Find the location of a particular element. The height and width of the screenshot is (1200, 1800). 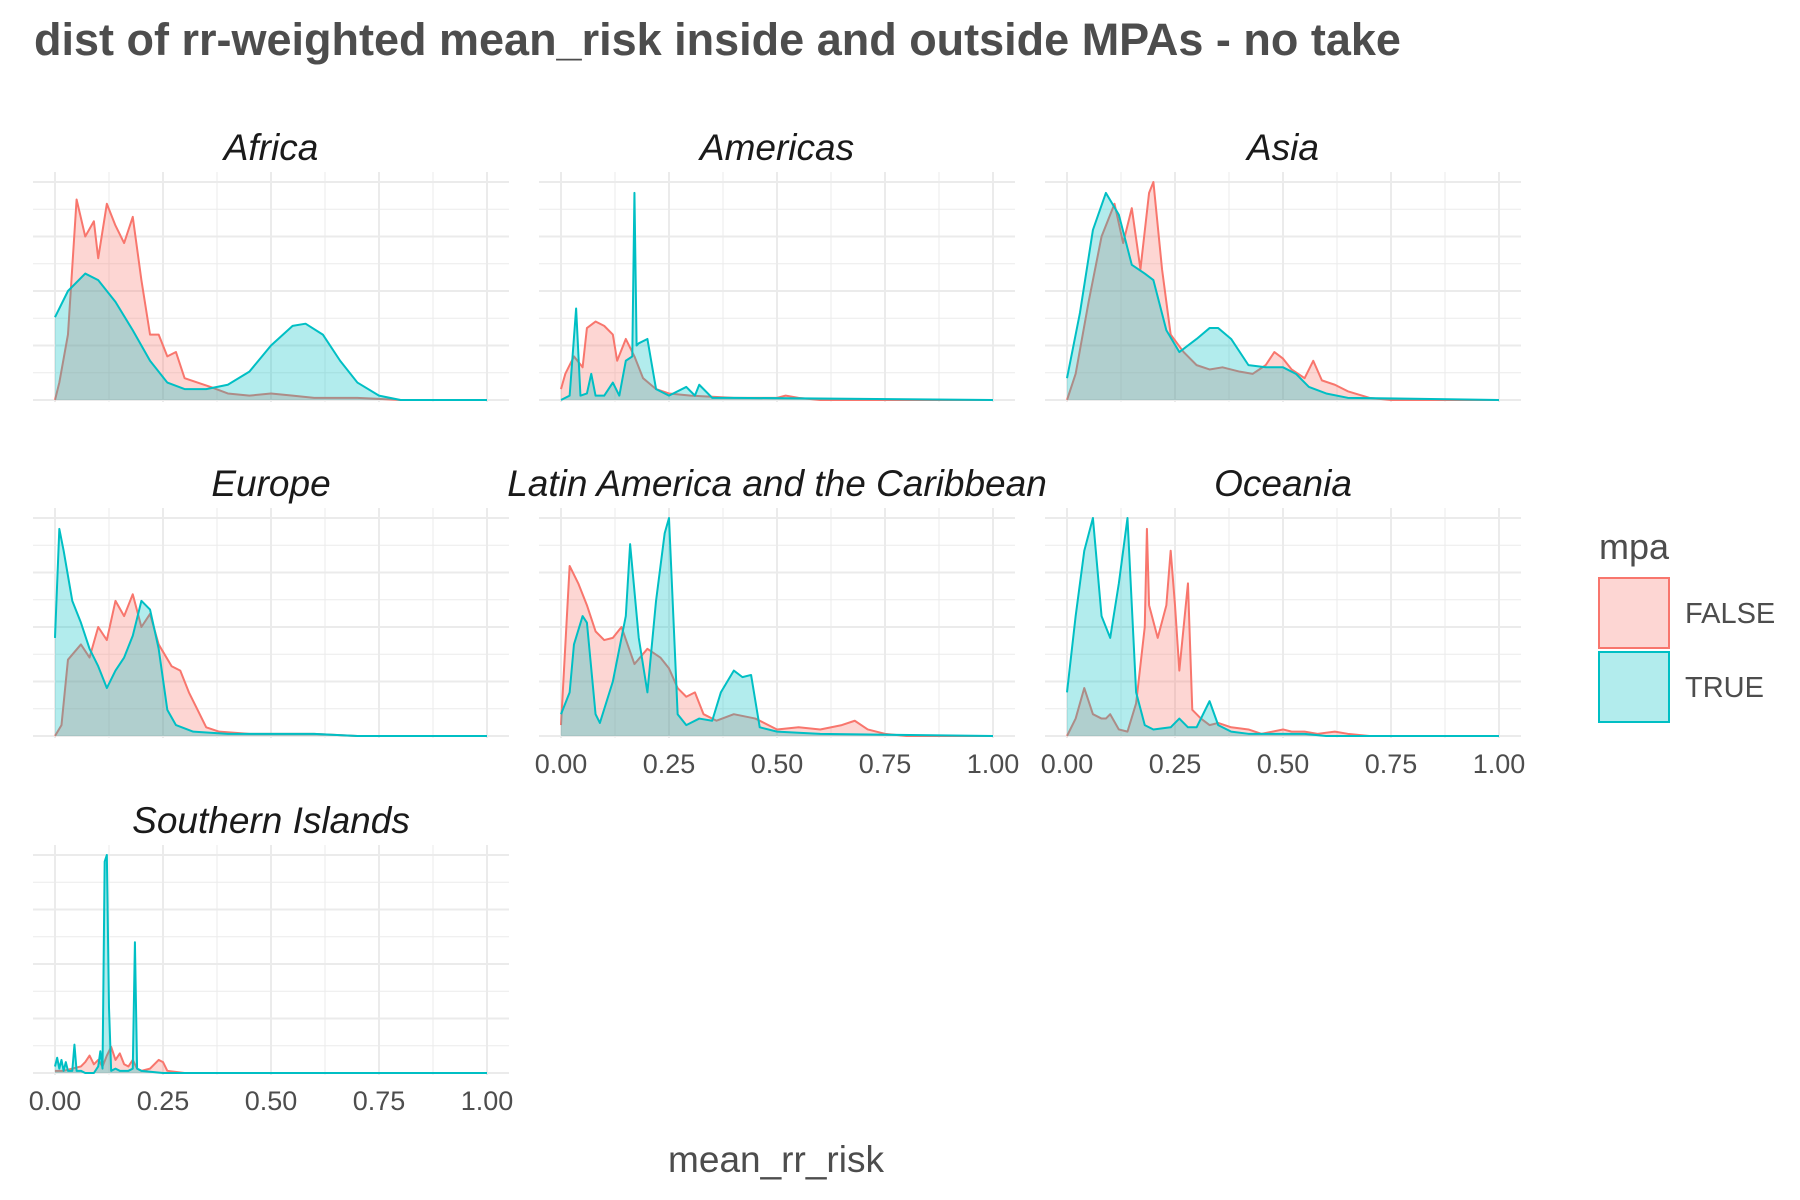

x-axis-title: mean_rr_risk is located at coordinates (776, 1159).